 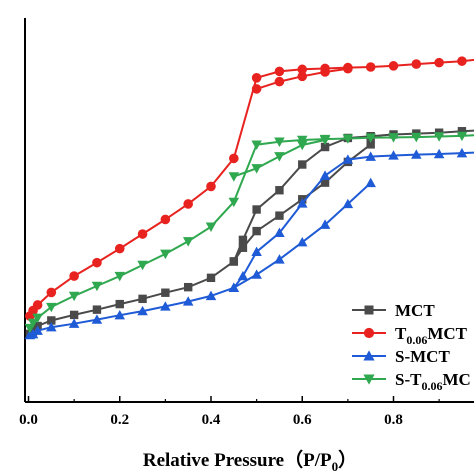 I want to click on legend-item-t0-06mct: T0.06MCT, so click(x=410, y=335).